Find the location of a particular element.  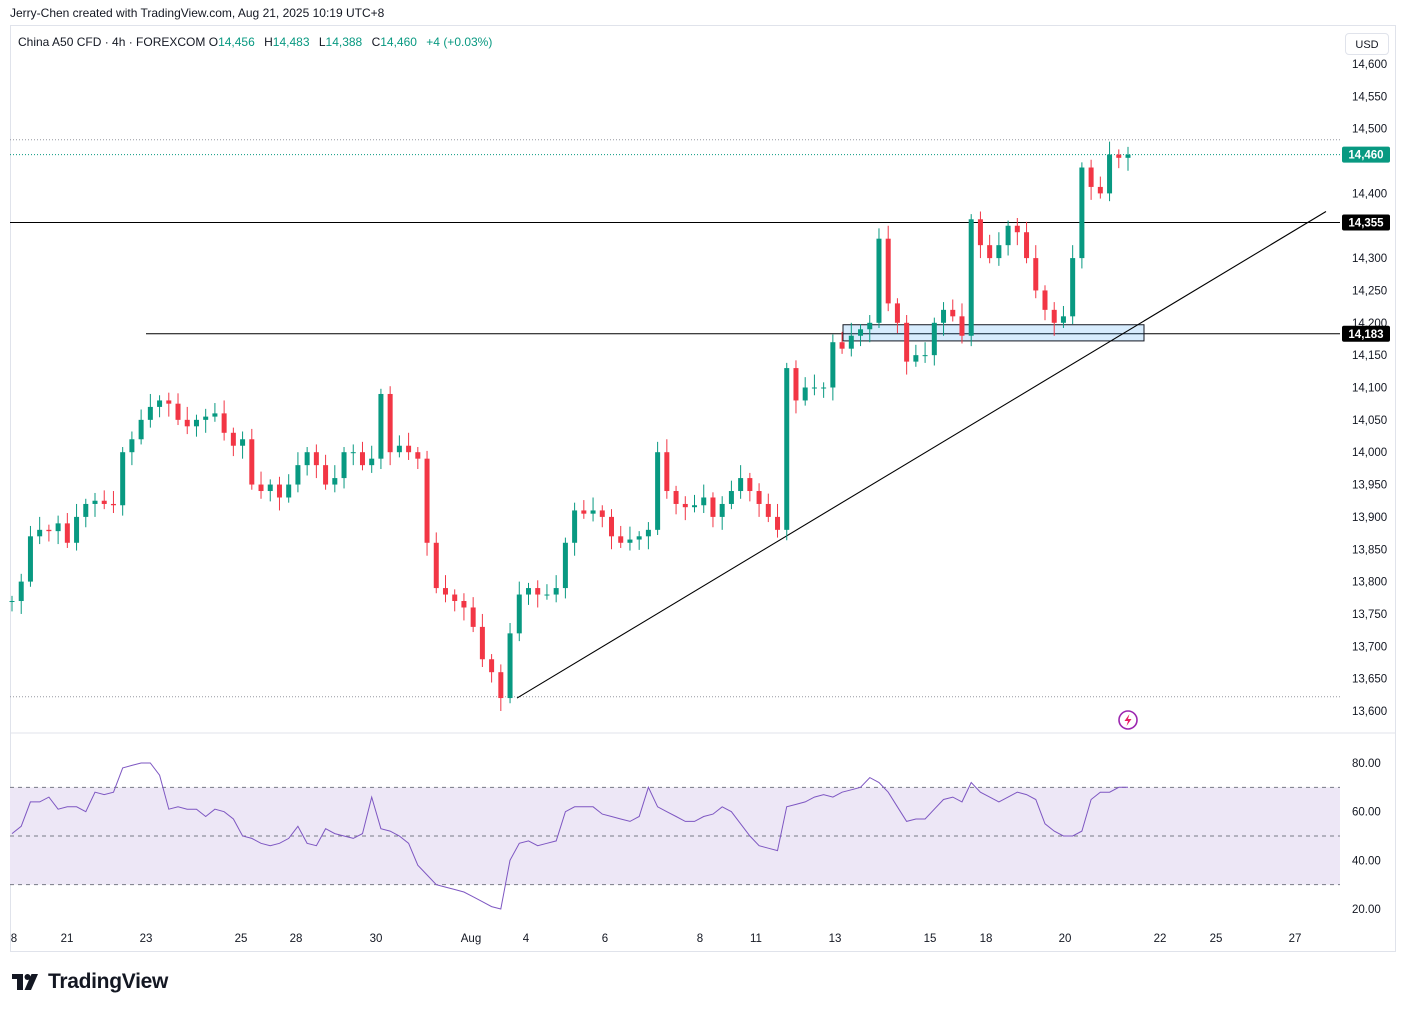

price-tick-label: 13,950 is located at coordinates (1369, 486).